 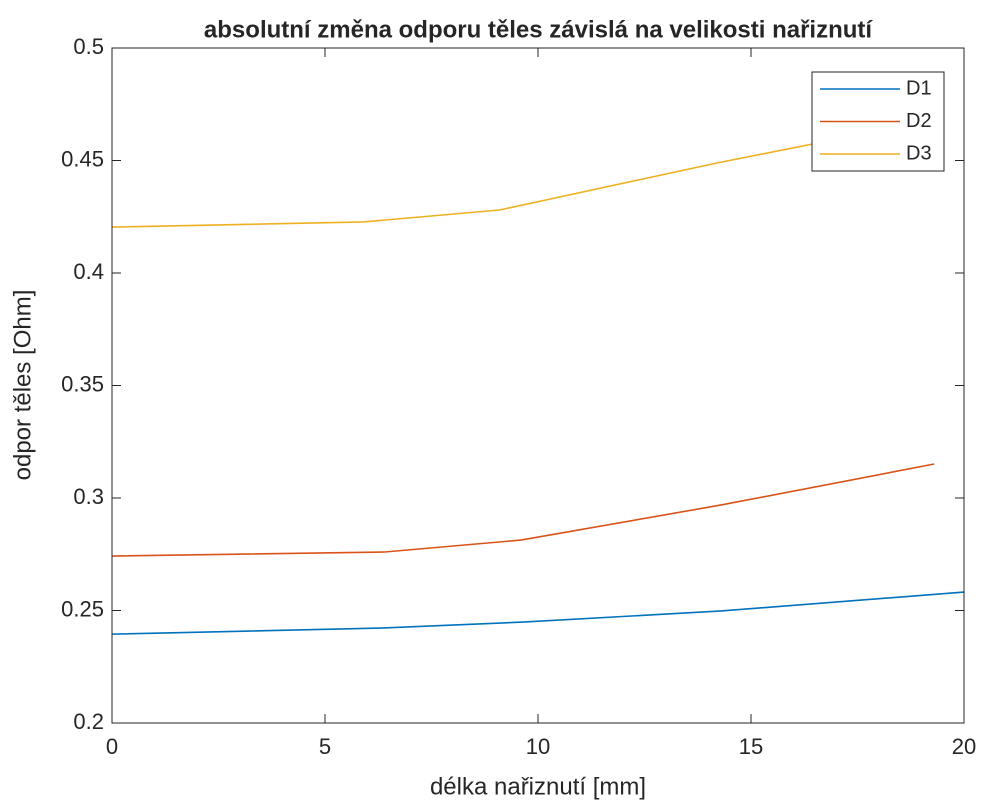 What do you see at coordinates (22, 385) in the screenshot?
I see `y-axis-label: odpor těles [Ohm]` at bounding box center [22, 385].